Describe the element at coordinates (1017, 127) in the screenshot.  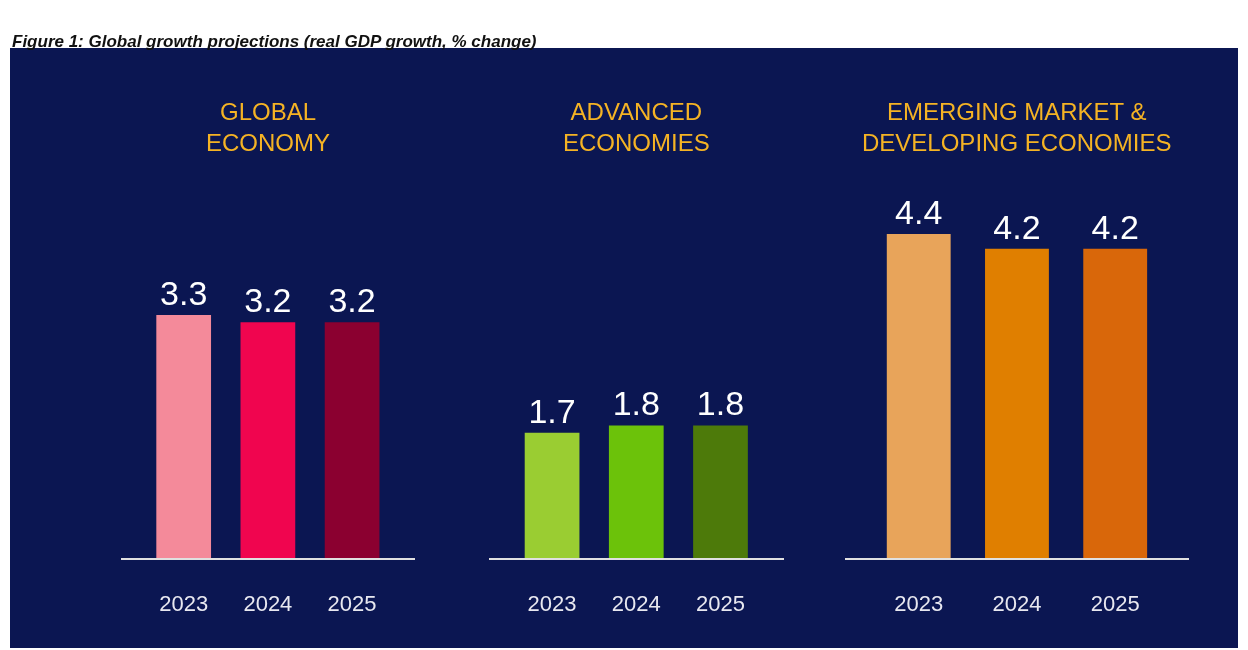
I see `chart-title: EMERGING MARKET & DEVELOPING ECONOMIES` at that location.